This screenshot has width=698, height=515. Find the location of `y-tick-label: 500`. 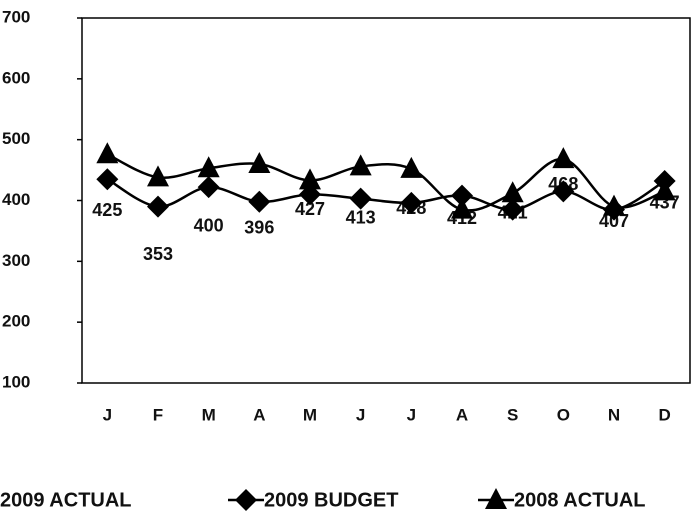

y-tick-label: 500 is located at coordinates (16, 138).